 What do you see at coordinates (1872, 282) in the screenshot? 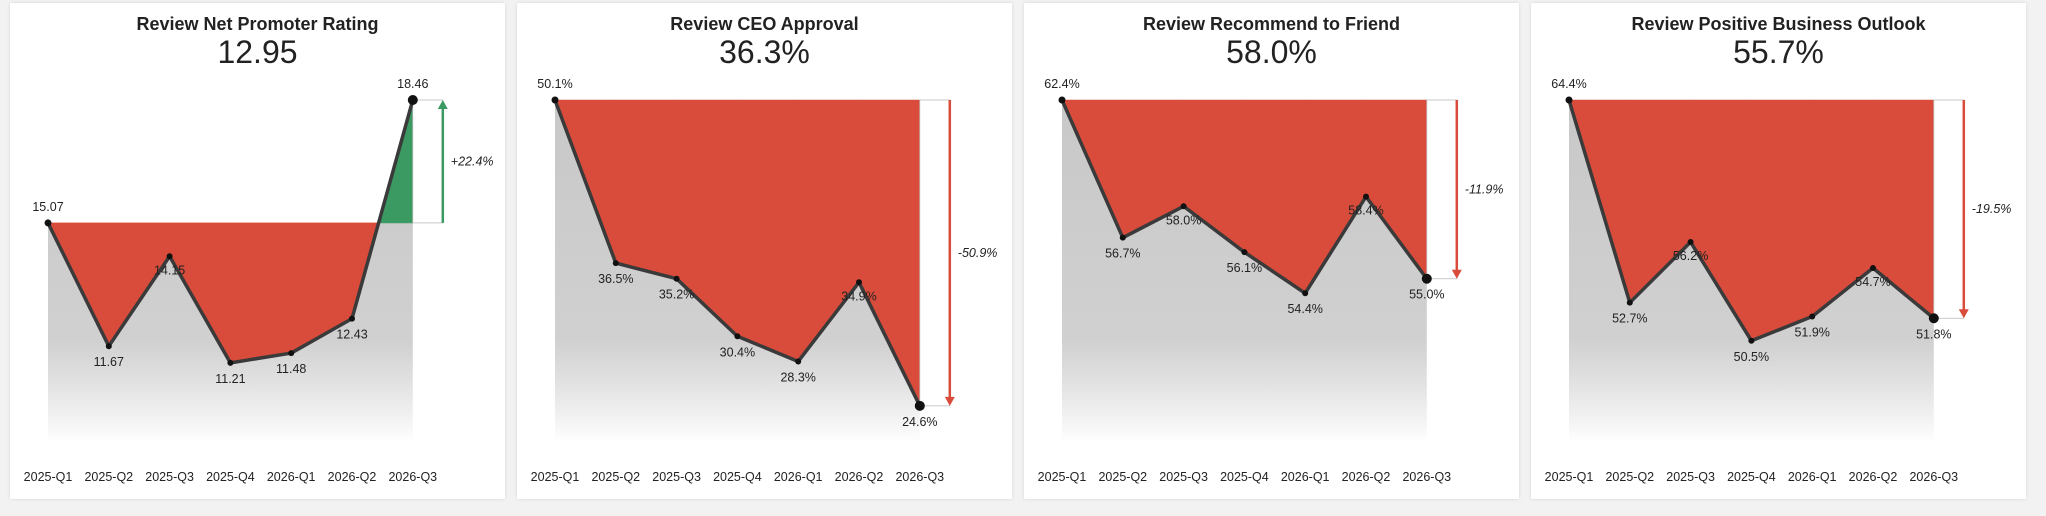
I see `value-label: 54.7%` at bounding box center [1872, 282].